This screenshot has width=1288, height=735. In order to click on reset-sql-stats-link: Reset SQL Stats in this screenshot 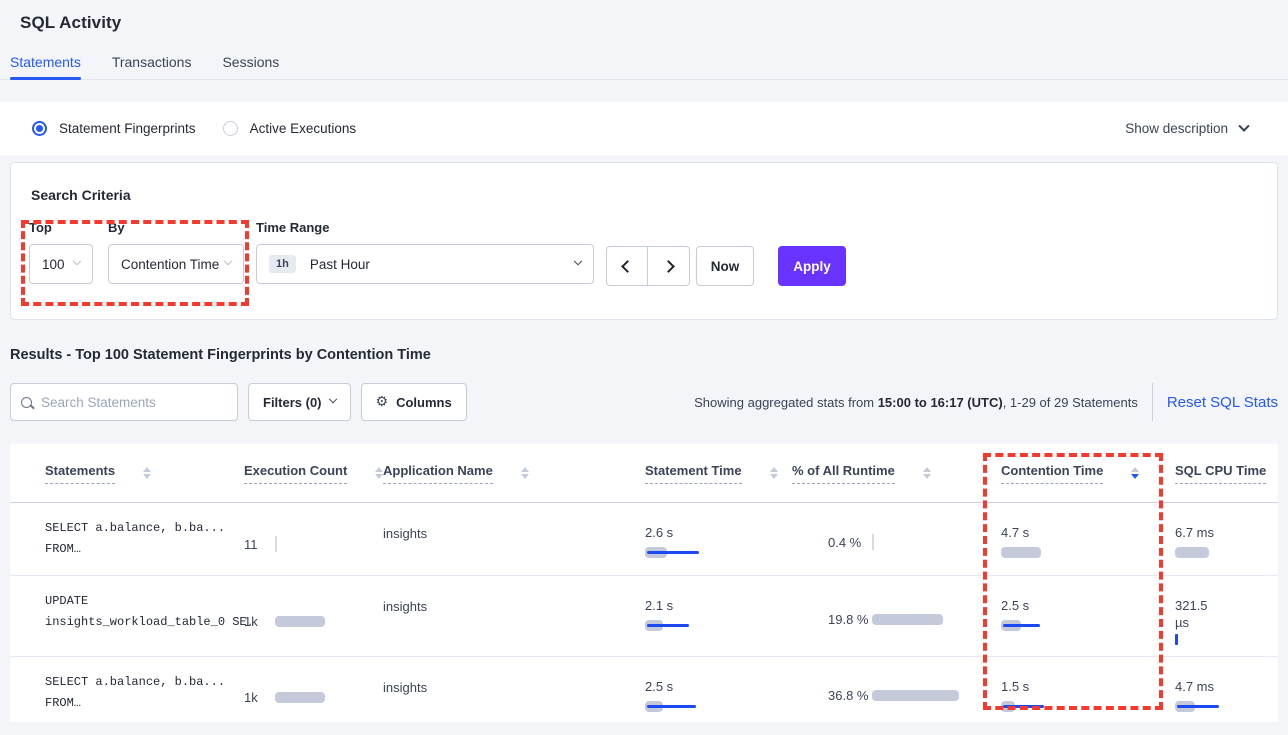, I will do `click(1222, 402)`.